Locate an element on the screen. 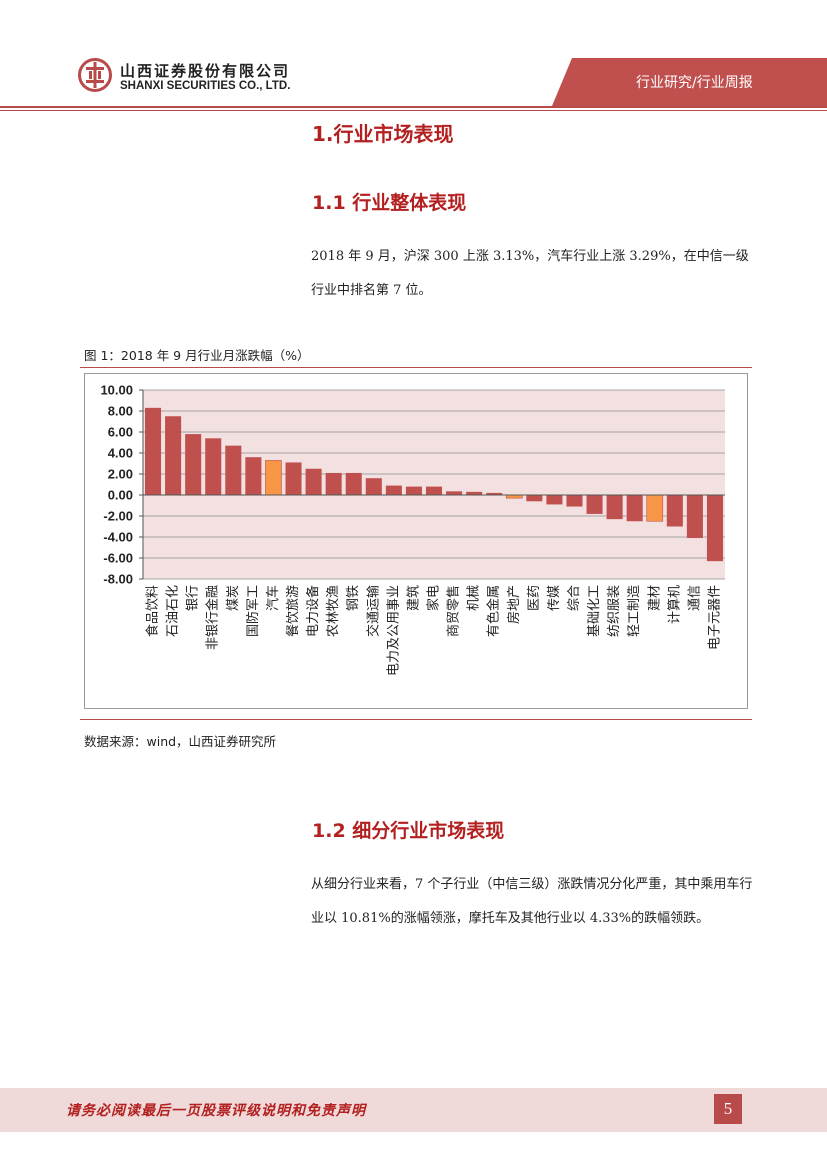 The width and height of the screenshot is (827, 1169). bar-有色金属 is located at coordinates (494, 493).